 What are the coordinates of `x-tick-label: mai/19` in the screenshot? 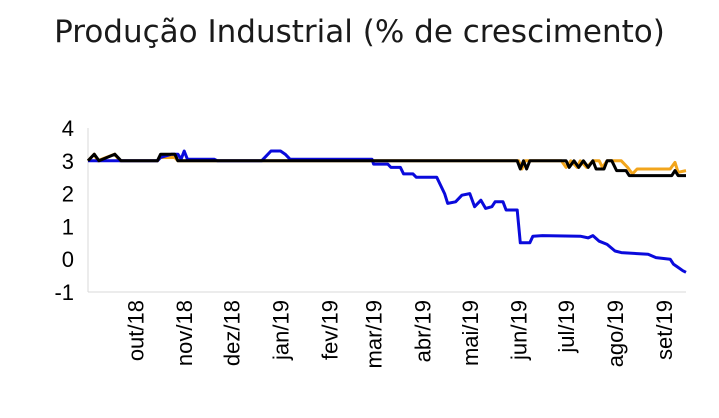 It's located at (470, 333).